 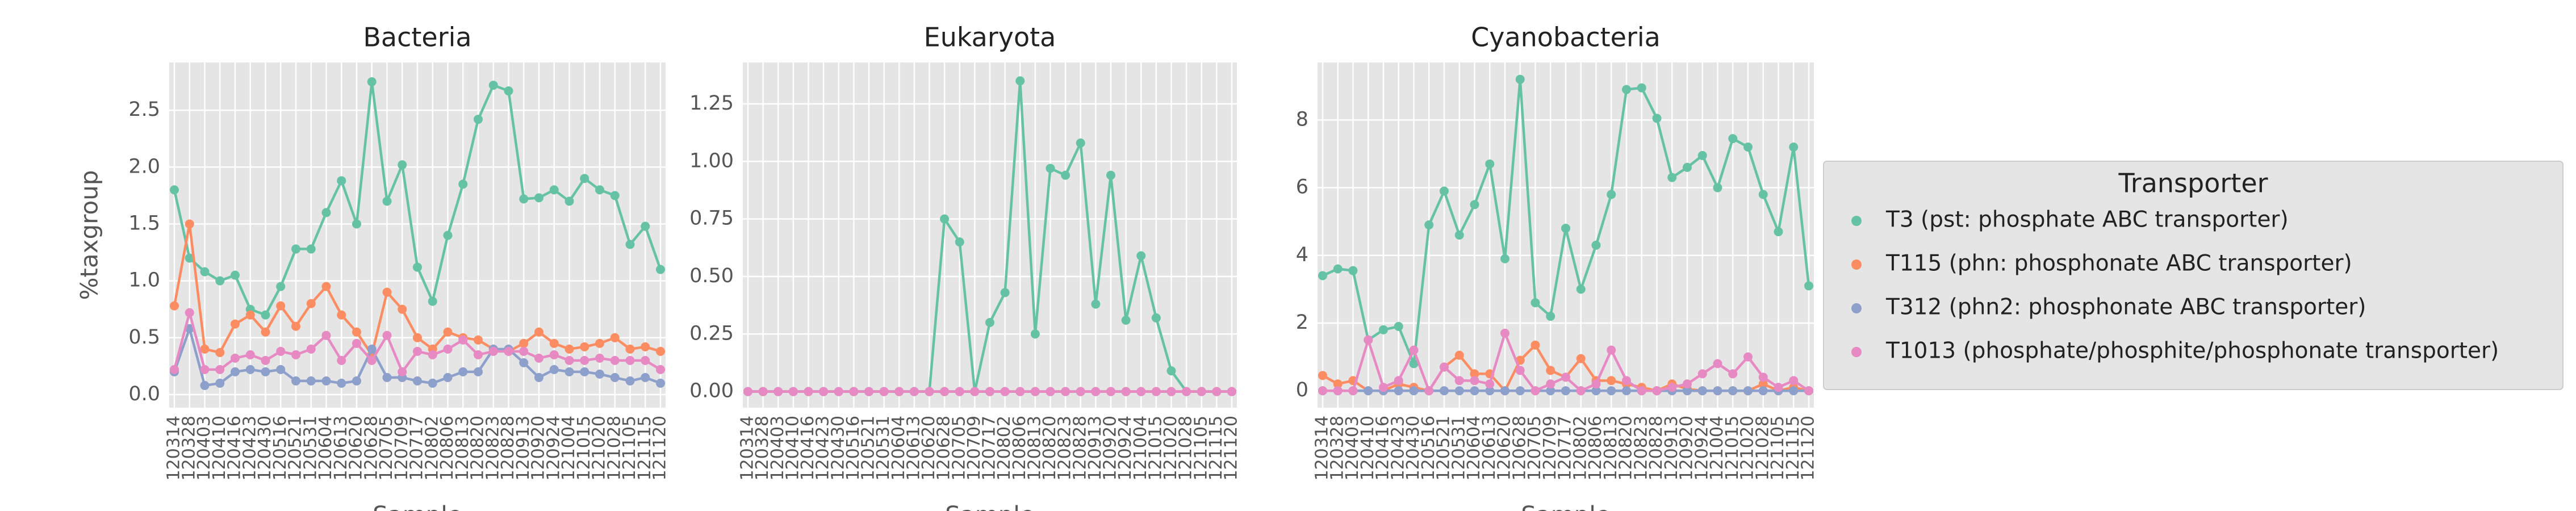 I want to click on legend-title: Transporter, so click(x=2193, y=183).